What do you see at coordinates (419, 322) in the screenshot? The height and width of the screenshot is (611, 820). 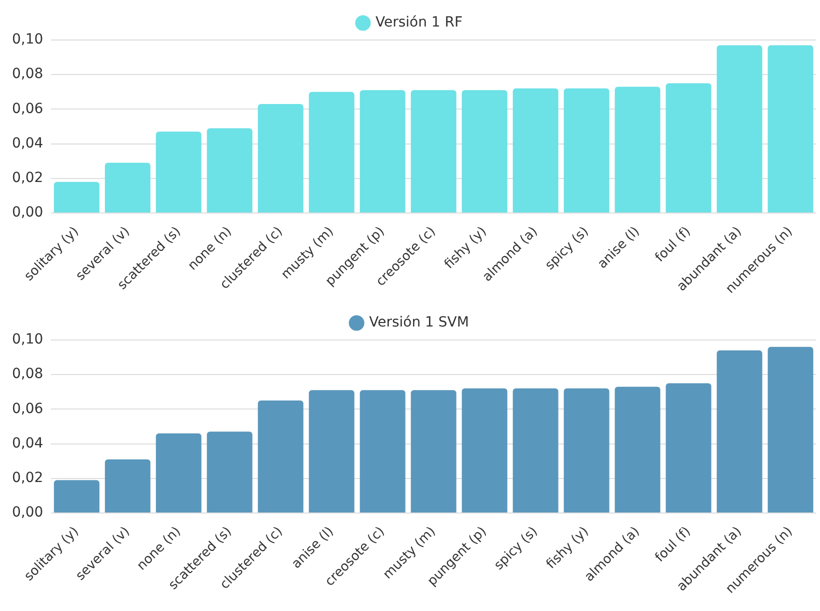 I see `legend-label: Versión 1 SVM` at bounding box center [419, 322].